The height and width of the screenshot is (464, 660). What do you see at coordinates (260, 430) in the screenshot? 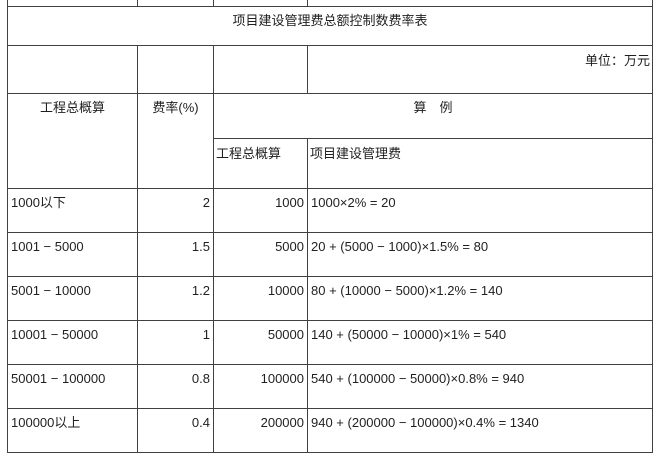
I see `total-cell: 200000` at bounding box center [260, 430].